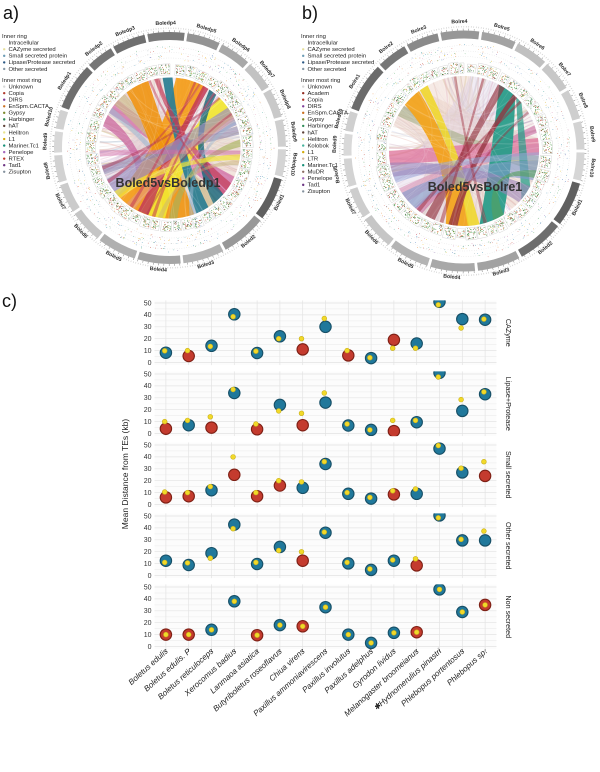  Describe the element at coordinates (165, 23) in the screenshot. I see `svg-text: Boledp4` at that location.